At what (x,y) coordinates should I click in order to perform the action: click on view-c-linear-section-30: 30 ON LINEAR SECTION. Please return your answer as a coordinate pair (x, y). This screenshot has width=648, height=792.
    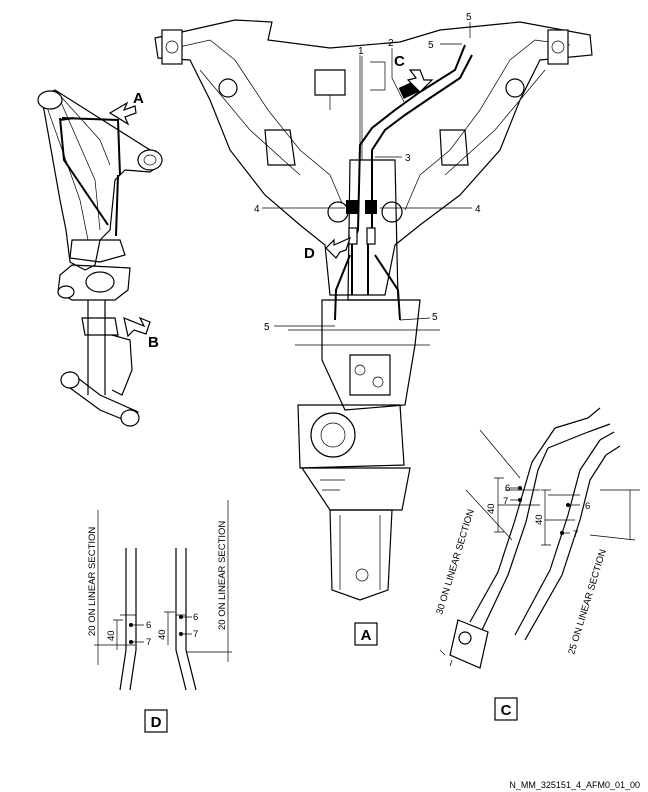
    Looking at the image, I should click on (455, 562).